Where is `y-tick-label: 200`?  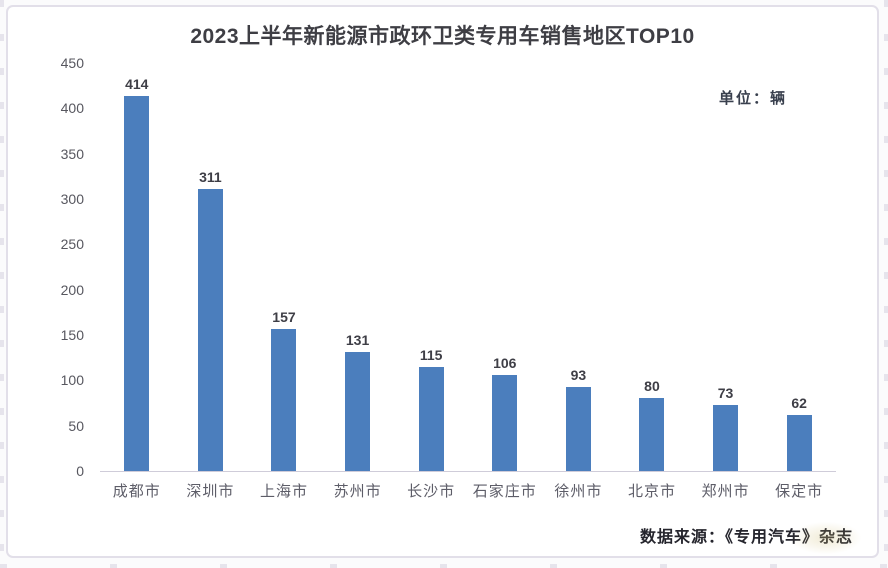
y-tick-label: 200 is located at coordinates (72, 289).